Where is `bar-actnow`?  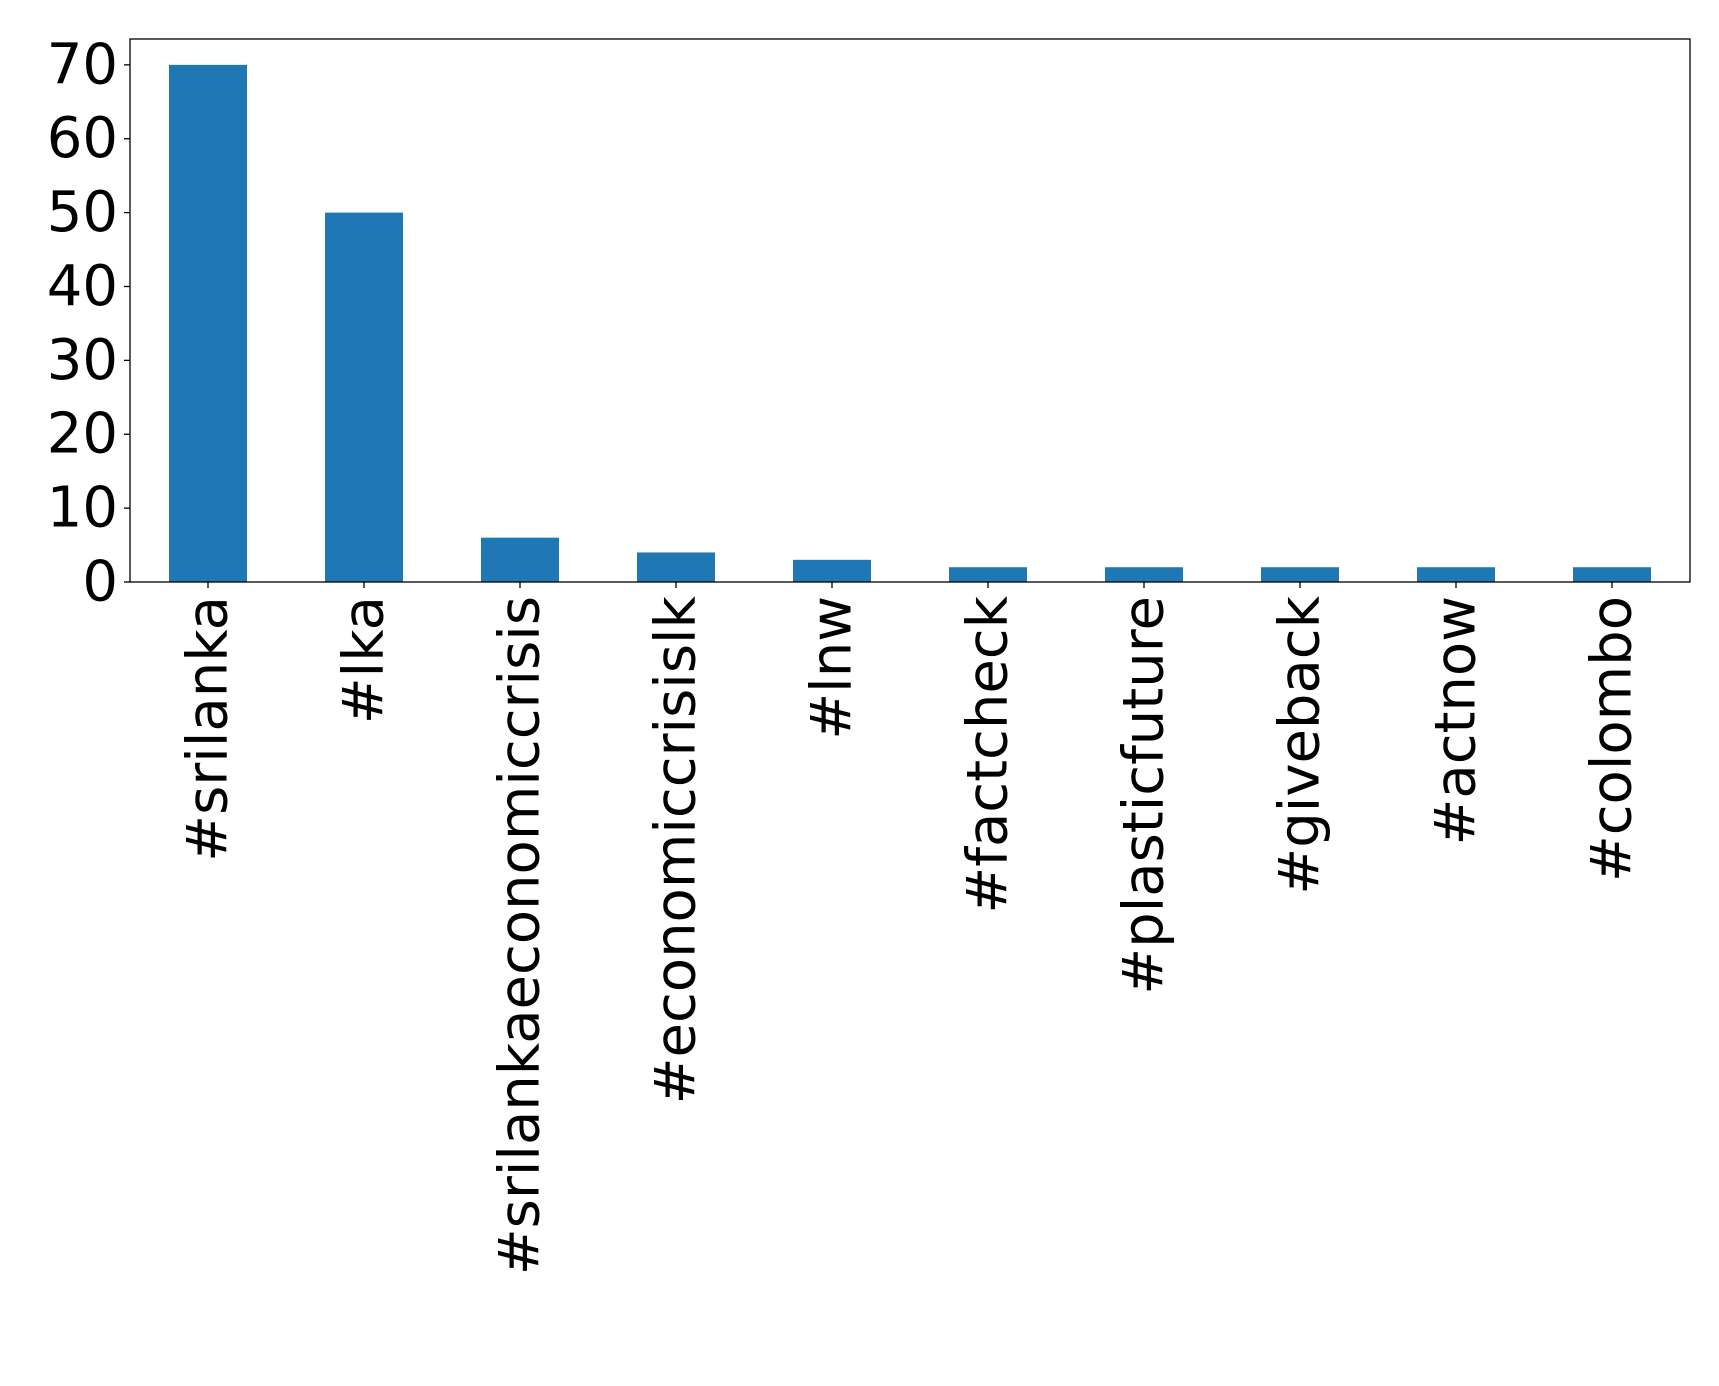
bar-actnow is located at coordinates (1456, 574).